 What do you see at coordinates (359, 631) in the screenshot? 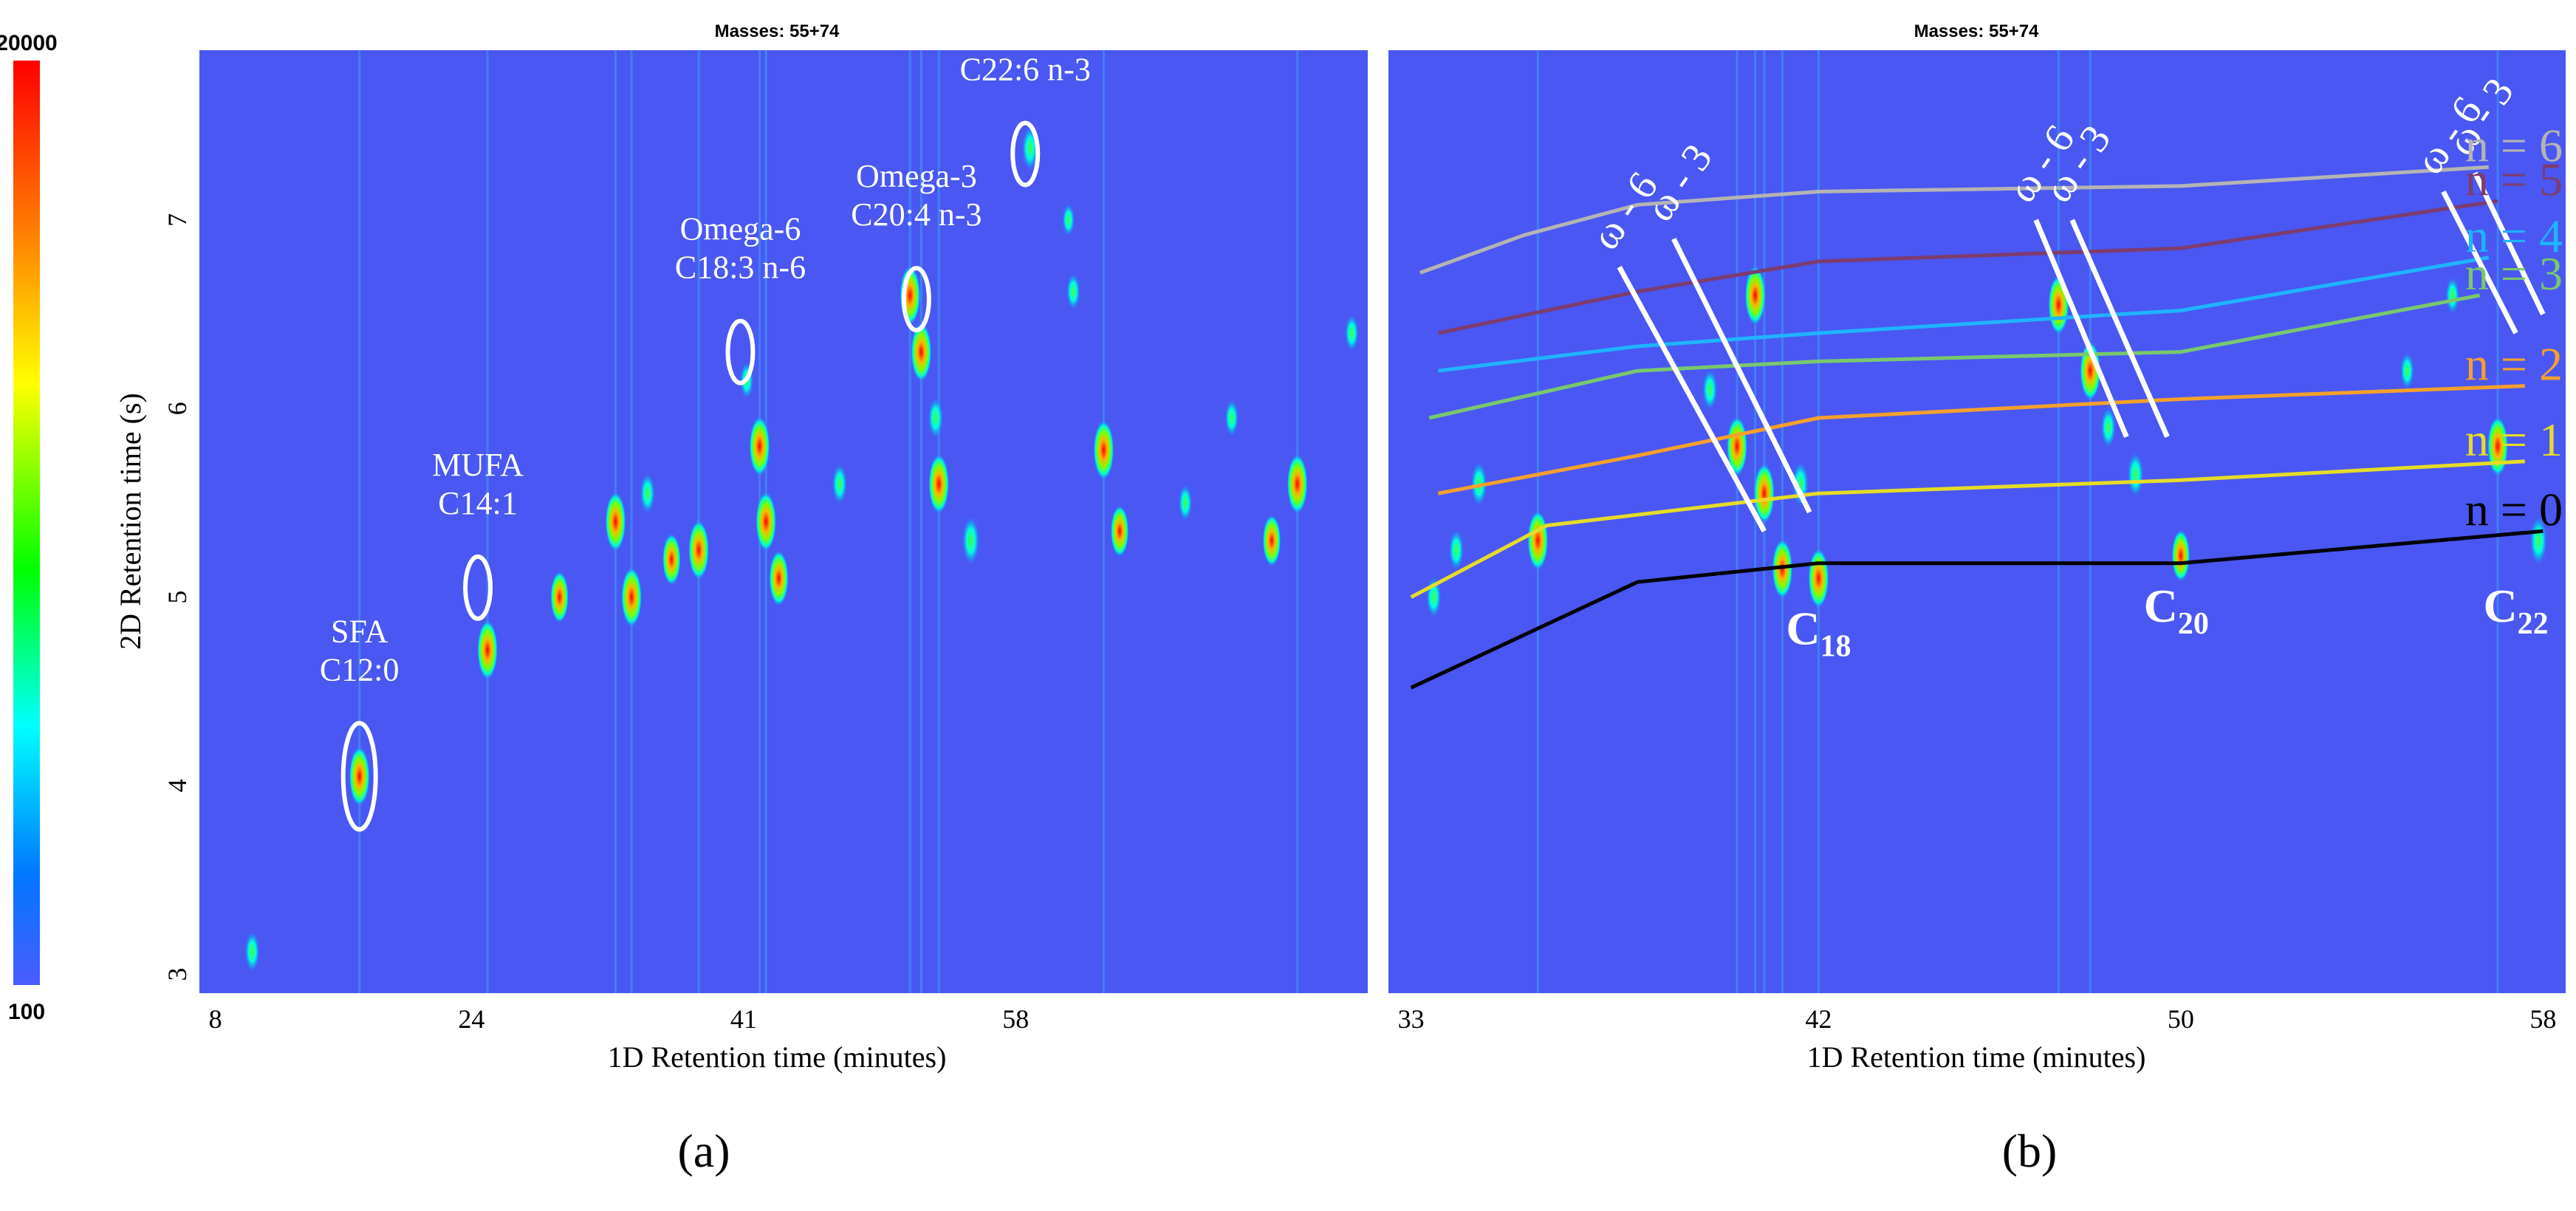
I see `annotation-label: SFA` at bounding box center [359, 631].